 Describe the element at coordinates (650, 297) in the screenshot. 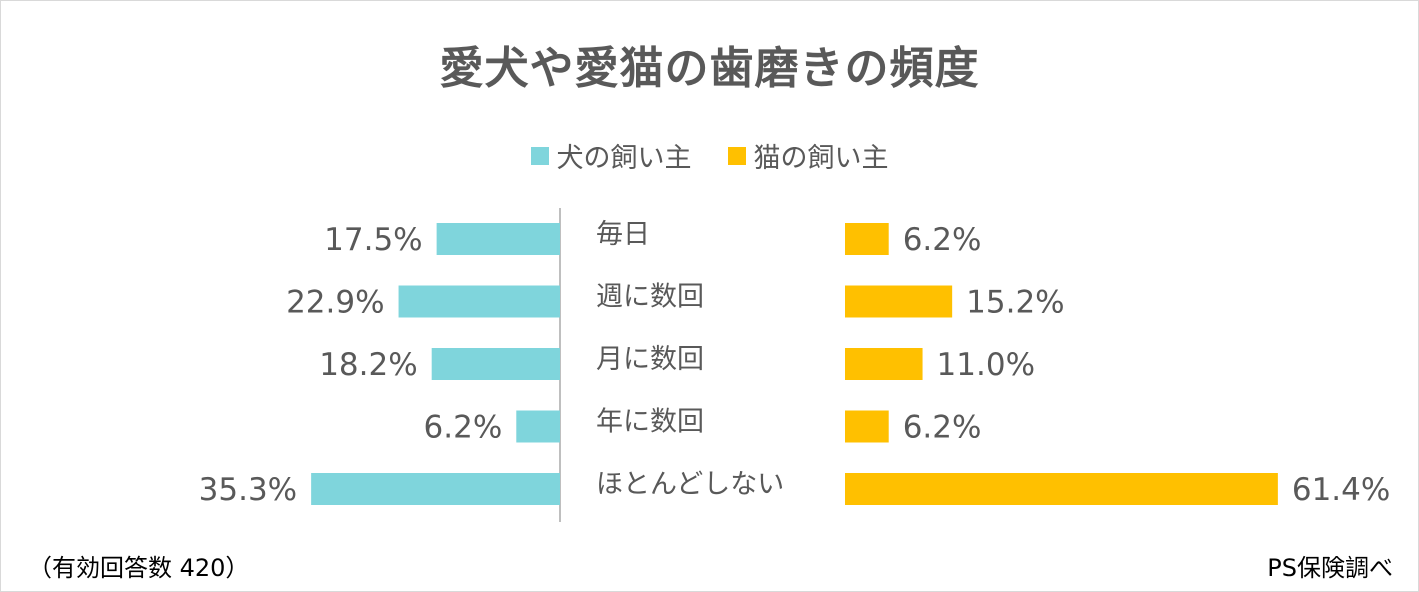

I see `category-label-1: 週に数回` at that location.